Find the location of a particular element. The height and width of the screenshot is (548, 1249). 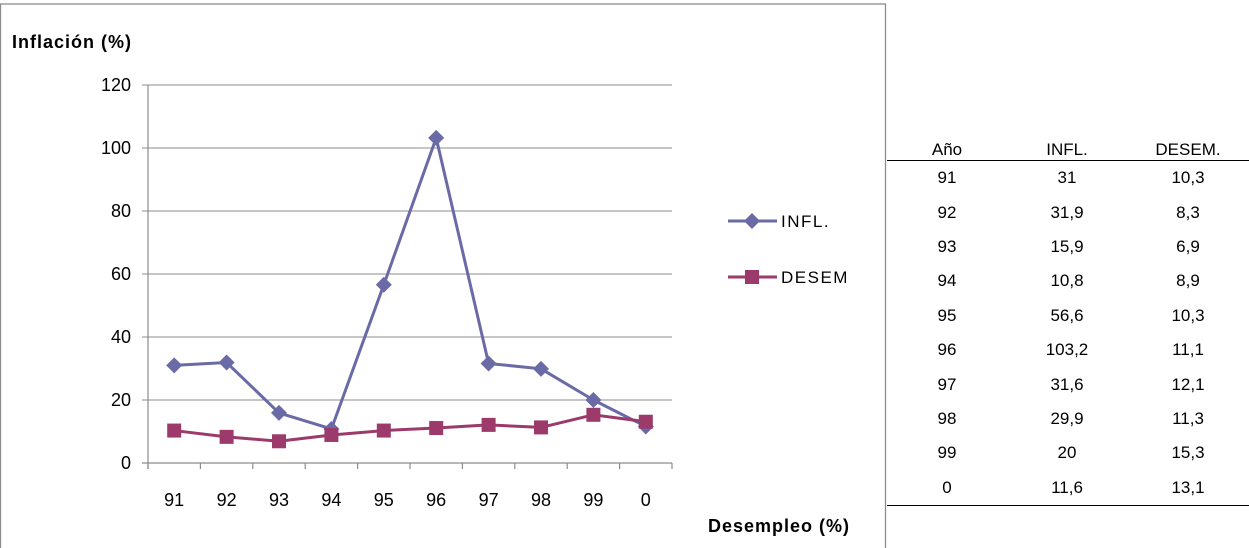

y-tick-labels: 0 20 40 60 80 100 120 is located at coordinates (116, 274).